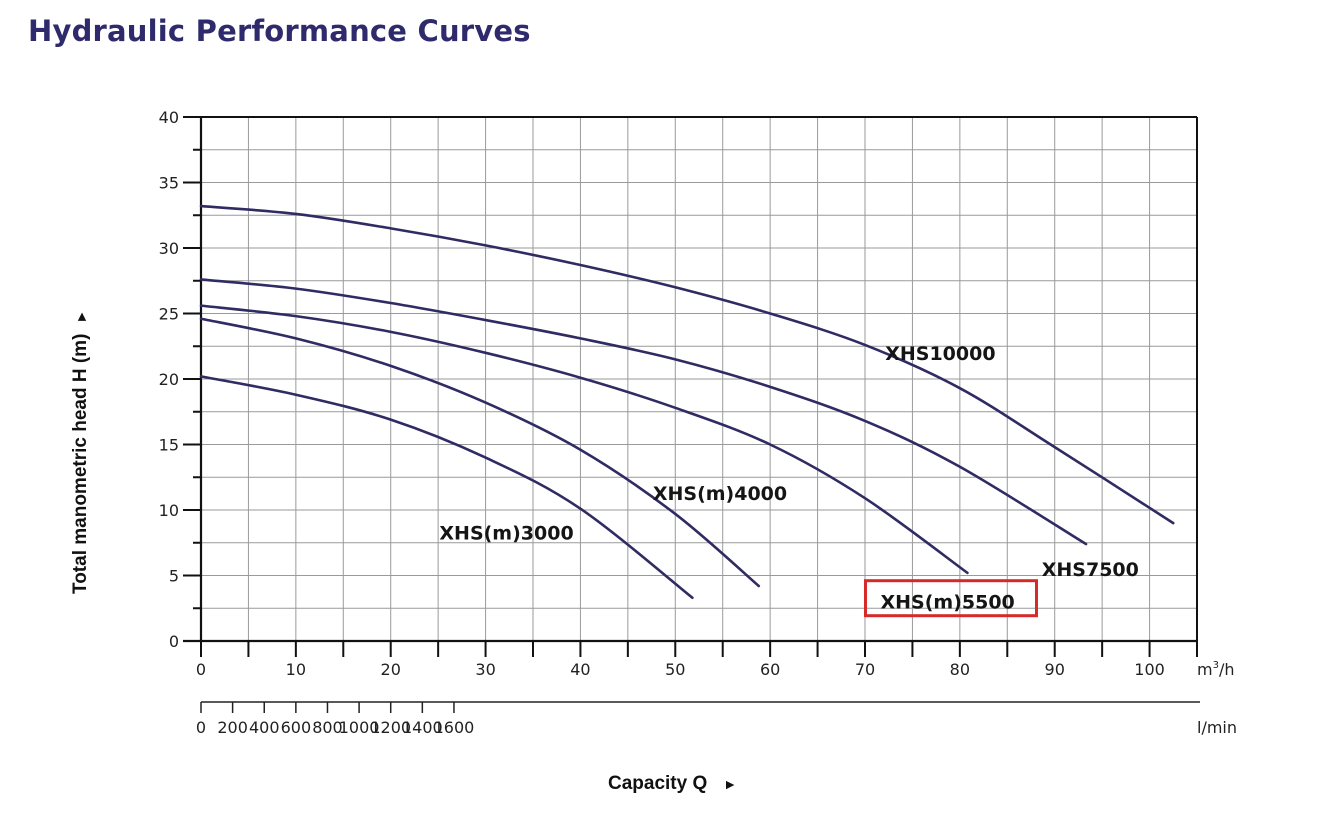 This screenshot has height=815, width=1328. I want to click on secondary-x-tick-label: 1400, so click(422, 727).